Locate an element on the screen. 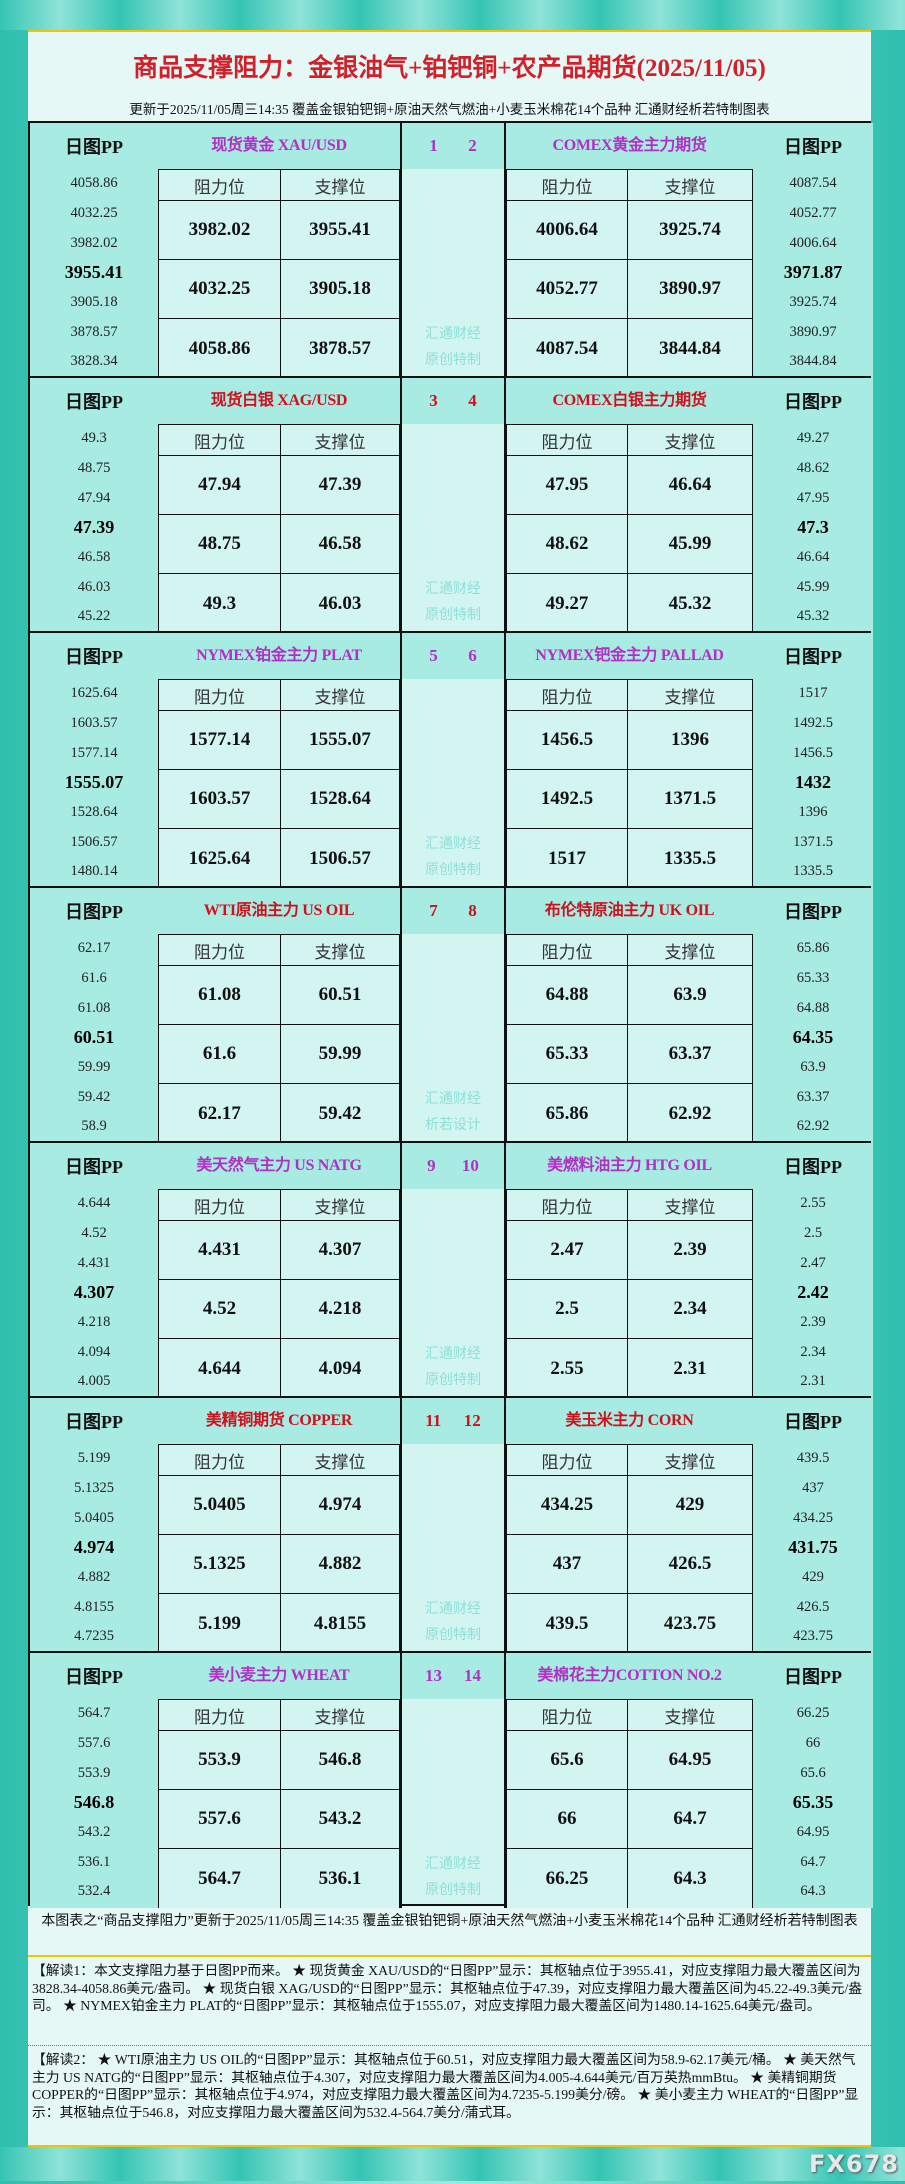 The height and width of the screenshot is (2184, 905). pivot-point-value: 60.51 is located at coordinates (94, 1037).